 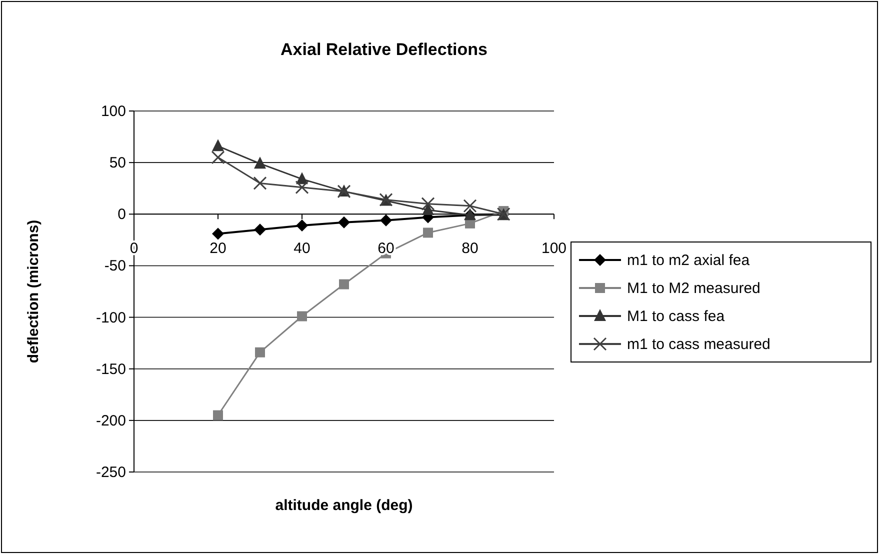 I want to click on y-tick-label: 100, so click(x=113, y=111).